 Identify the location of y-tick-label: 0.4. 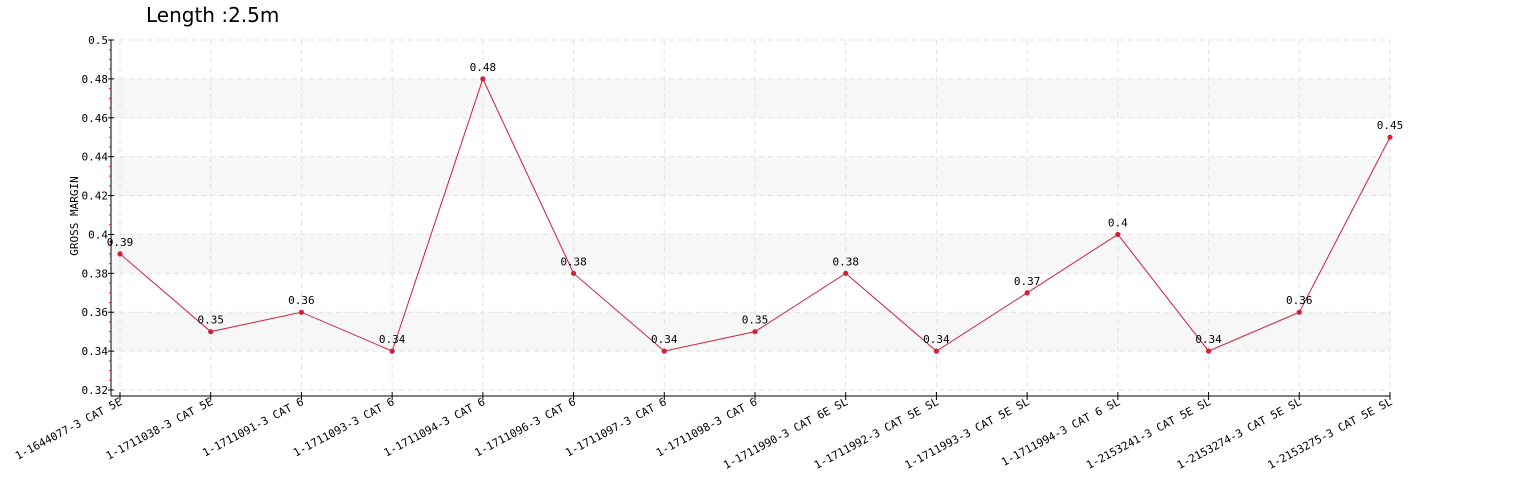
(98, 234).